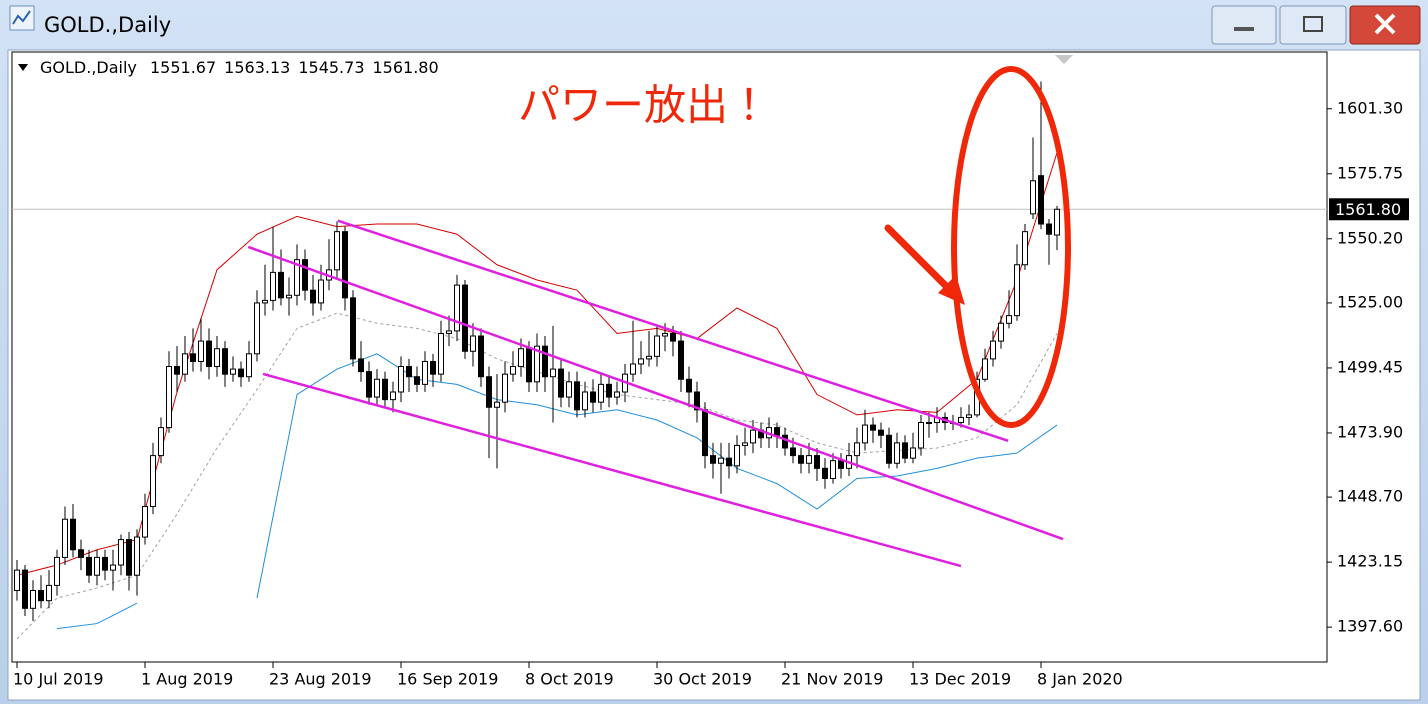 The image size is (1428, 704). What do you see at coordinates (612, 470) in the screenshot?
I see `channel-line` at bounding box center [612, 470].